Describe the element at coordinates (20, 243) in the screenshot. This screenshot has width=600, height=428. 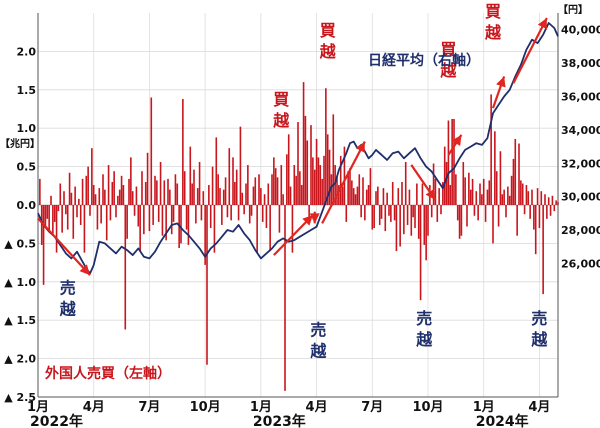
I see `left-tick-label: ▲ 0.5` at that location.